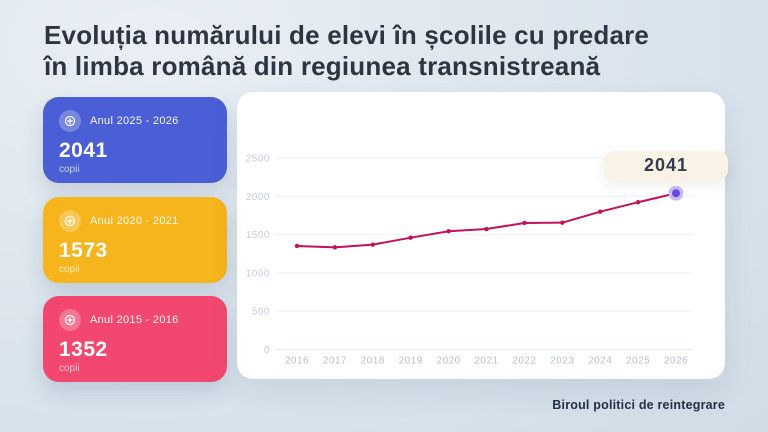 Image resolution: width=768 pixels, height=432 pixels. I want to click on y-axis-tick-label: 500, so click(261, 312).